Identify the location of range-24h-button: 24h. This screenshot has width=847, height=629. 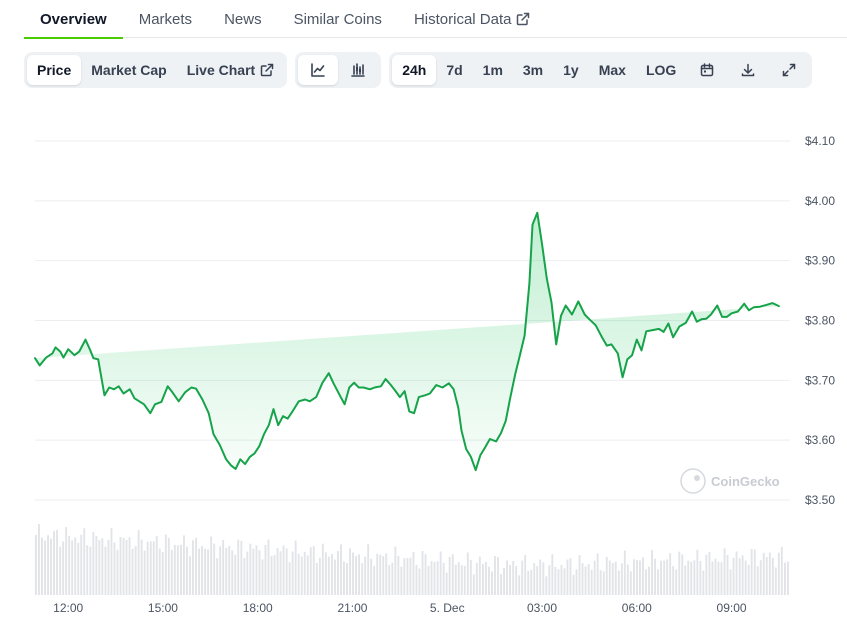
(414, 70).